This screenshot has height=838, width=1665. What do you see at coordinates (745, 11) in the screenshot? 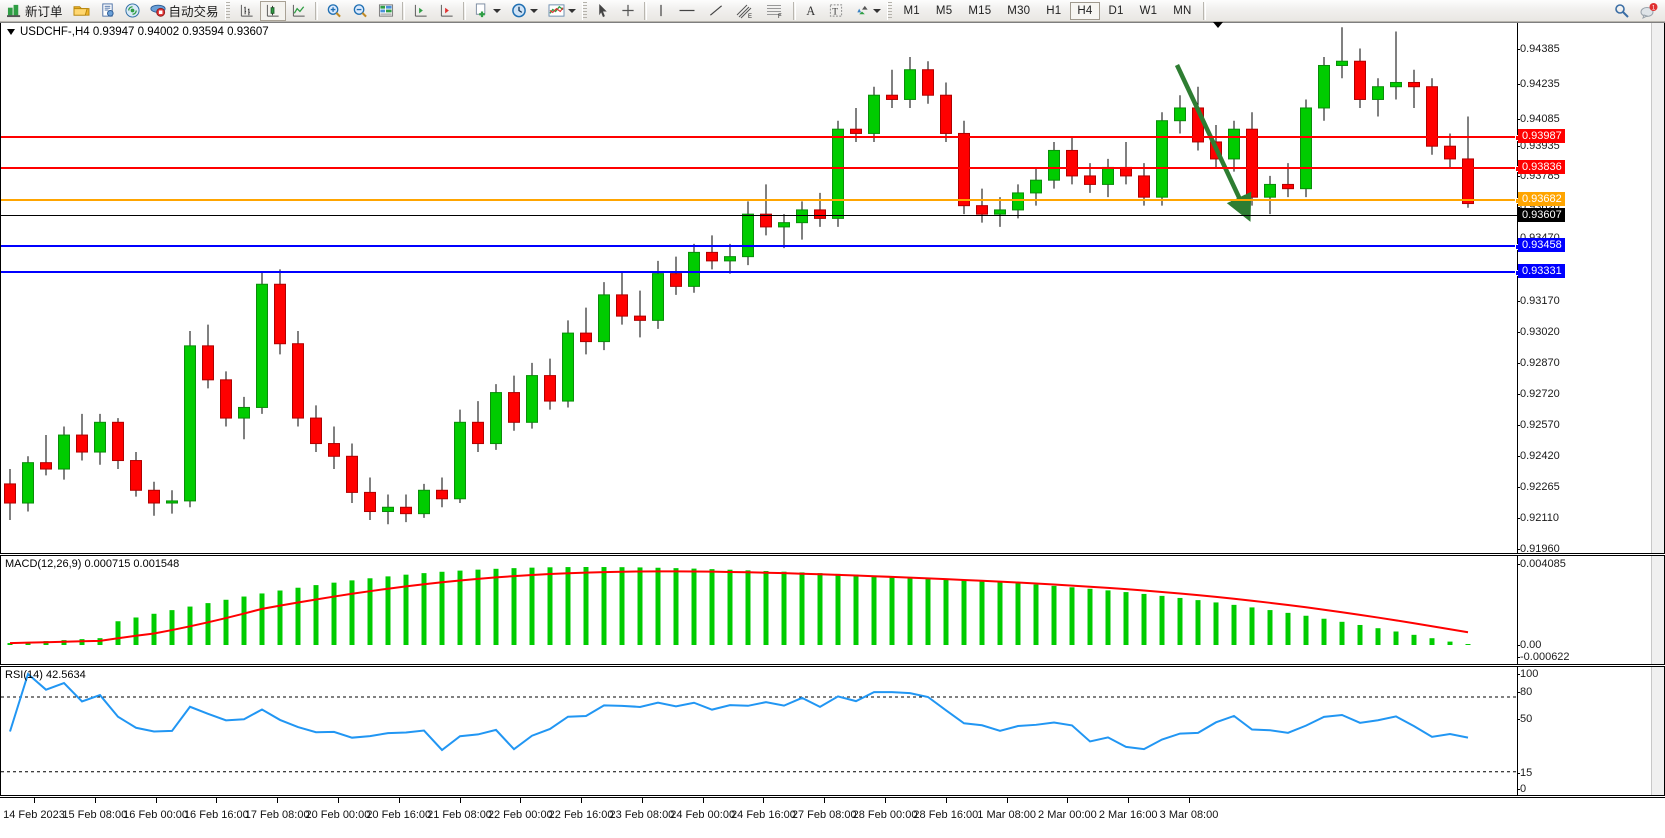
I see `equidistant-channel-button: E` at bounding box center [745, 11].